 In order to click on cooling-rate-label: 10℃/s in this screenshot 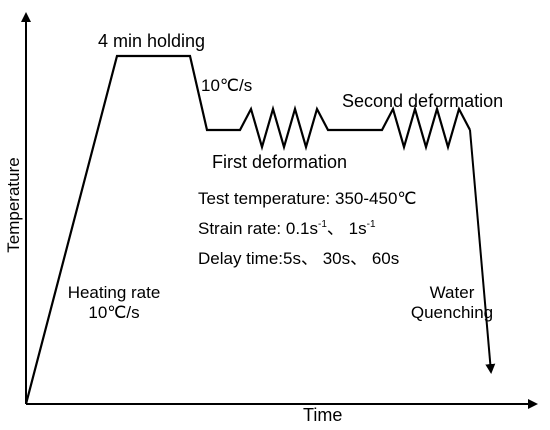, I will do `click(227, 85)`.